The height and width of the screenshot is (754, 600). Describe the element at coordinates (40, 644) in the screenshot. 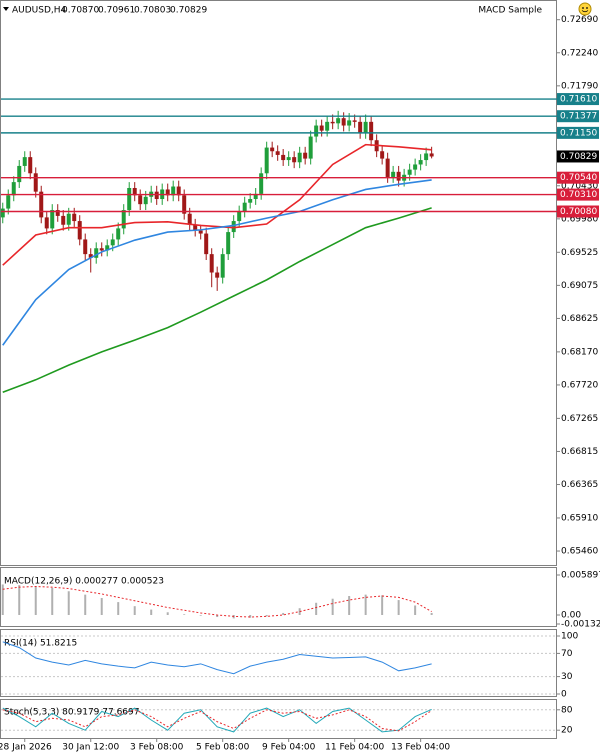

I see `panel-label: RSI(14) 51.8215` at that location.